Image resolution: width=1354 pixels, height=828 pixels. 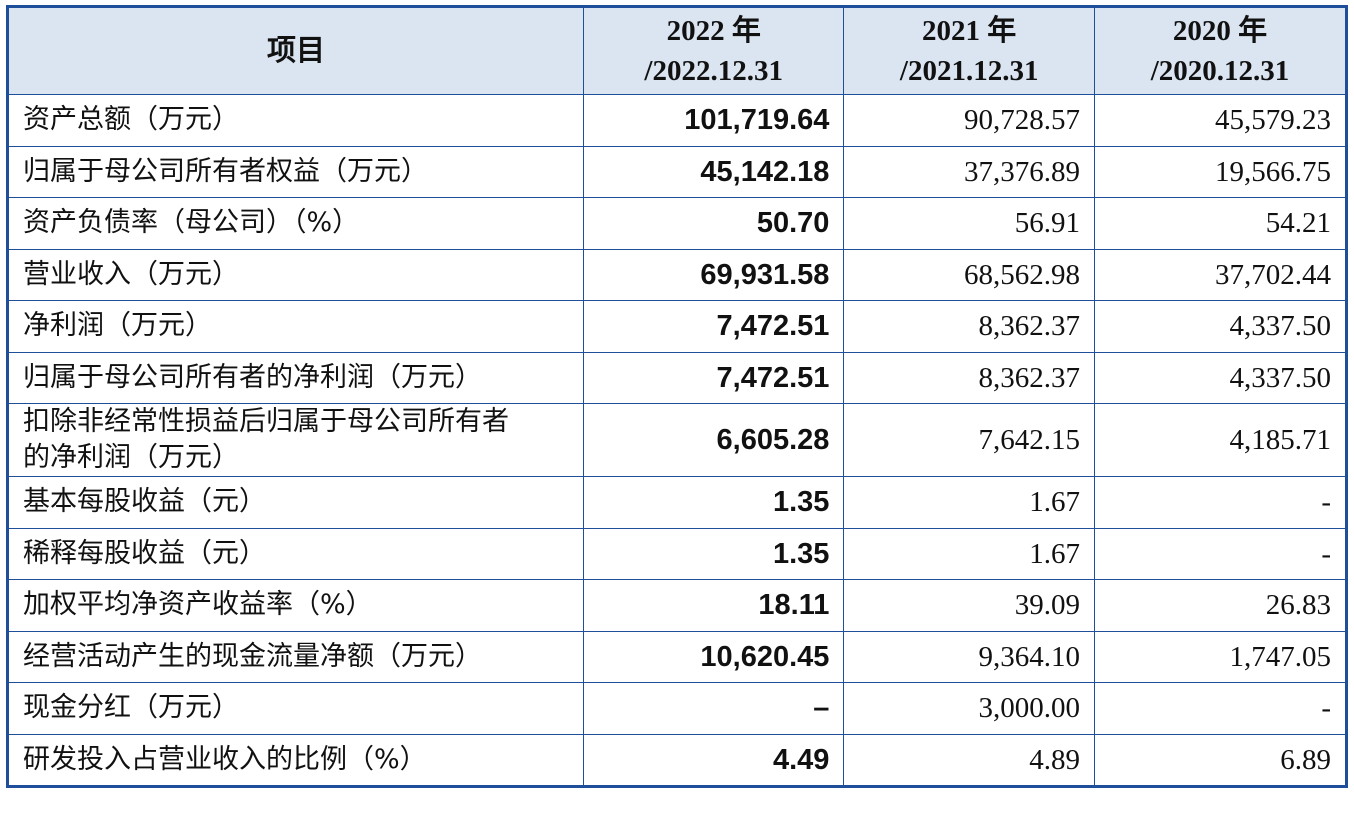 I want to click on value-cell: 6.89, so click(x=1220, y=760).